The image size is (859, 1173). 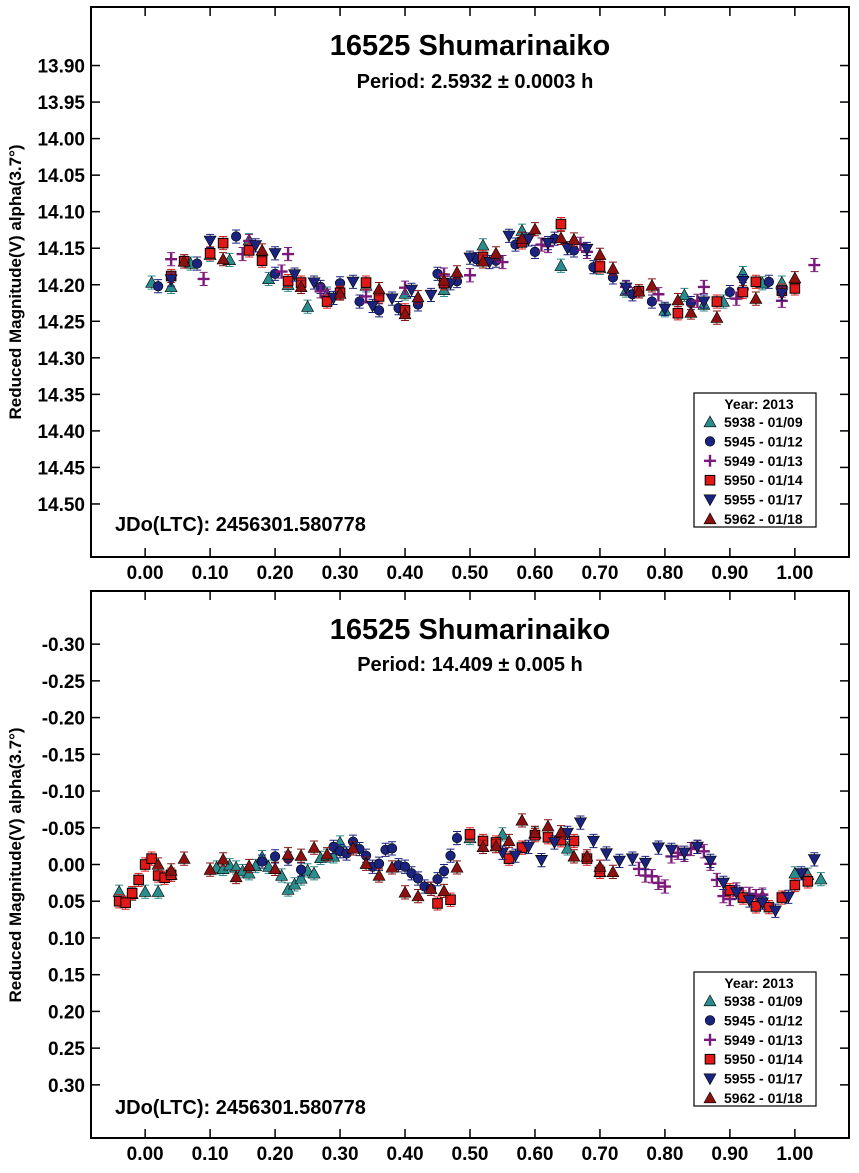 What do you see at coordinates (470, 46) in the screenshot?
I see `chart-1-title: 16525 Shumarinaiko` at bounding box center [470, 46].